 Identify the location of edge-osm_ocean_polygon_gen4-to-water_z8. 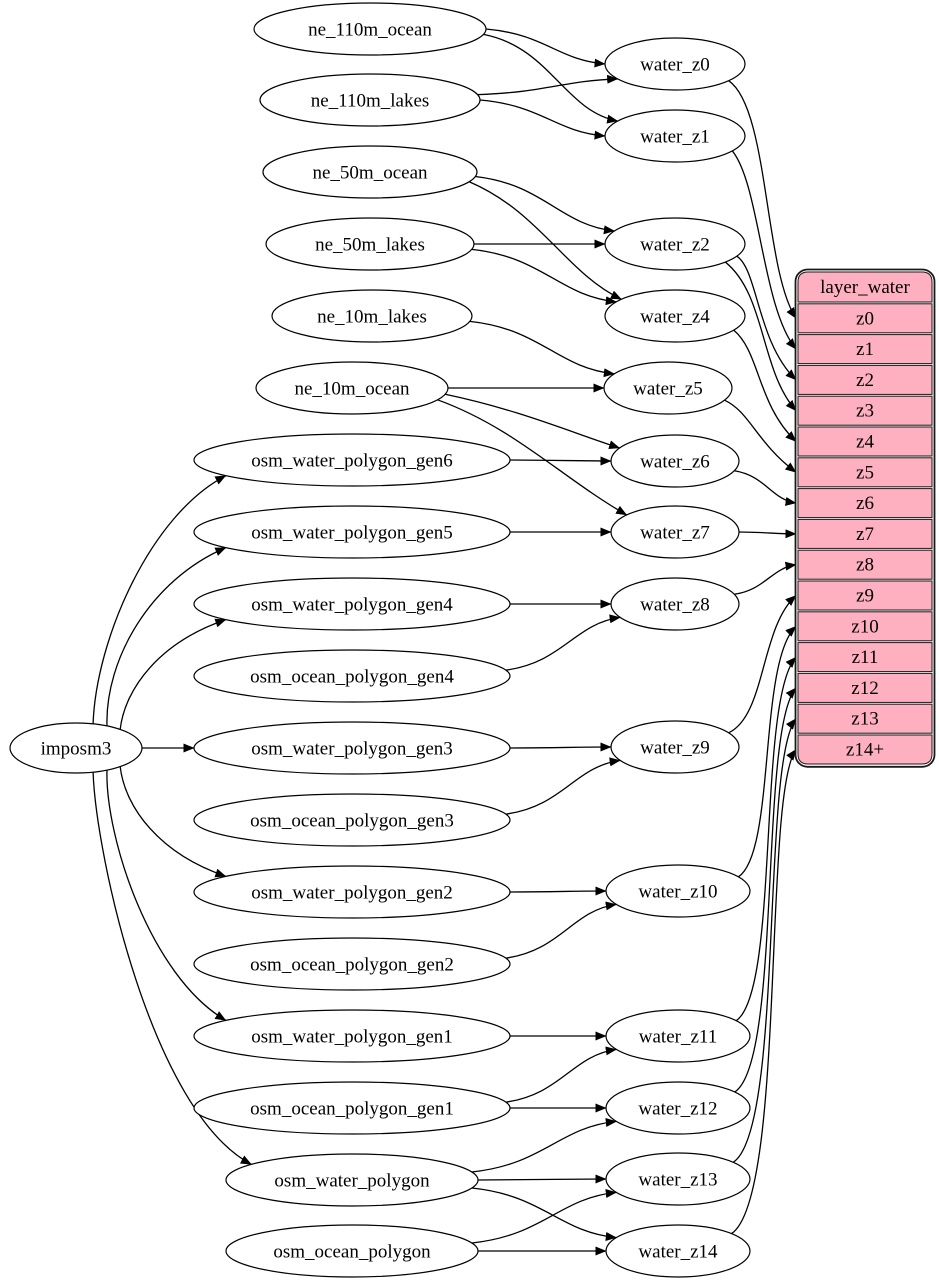
(563, 642).